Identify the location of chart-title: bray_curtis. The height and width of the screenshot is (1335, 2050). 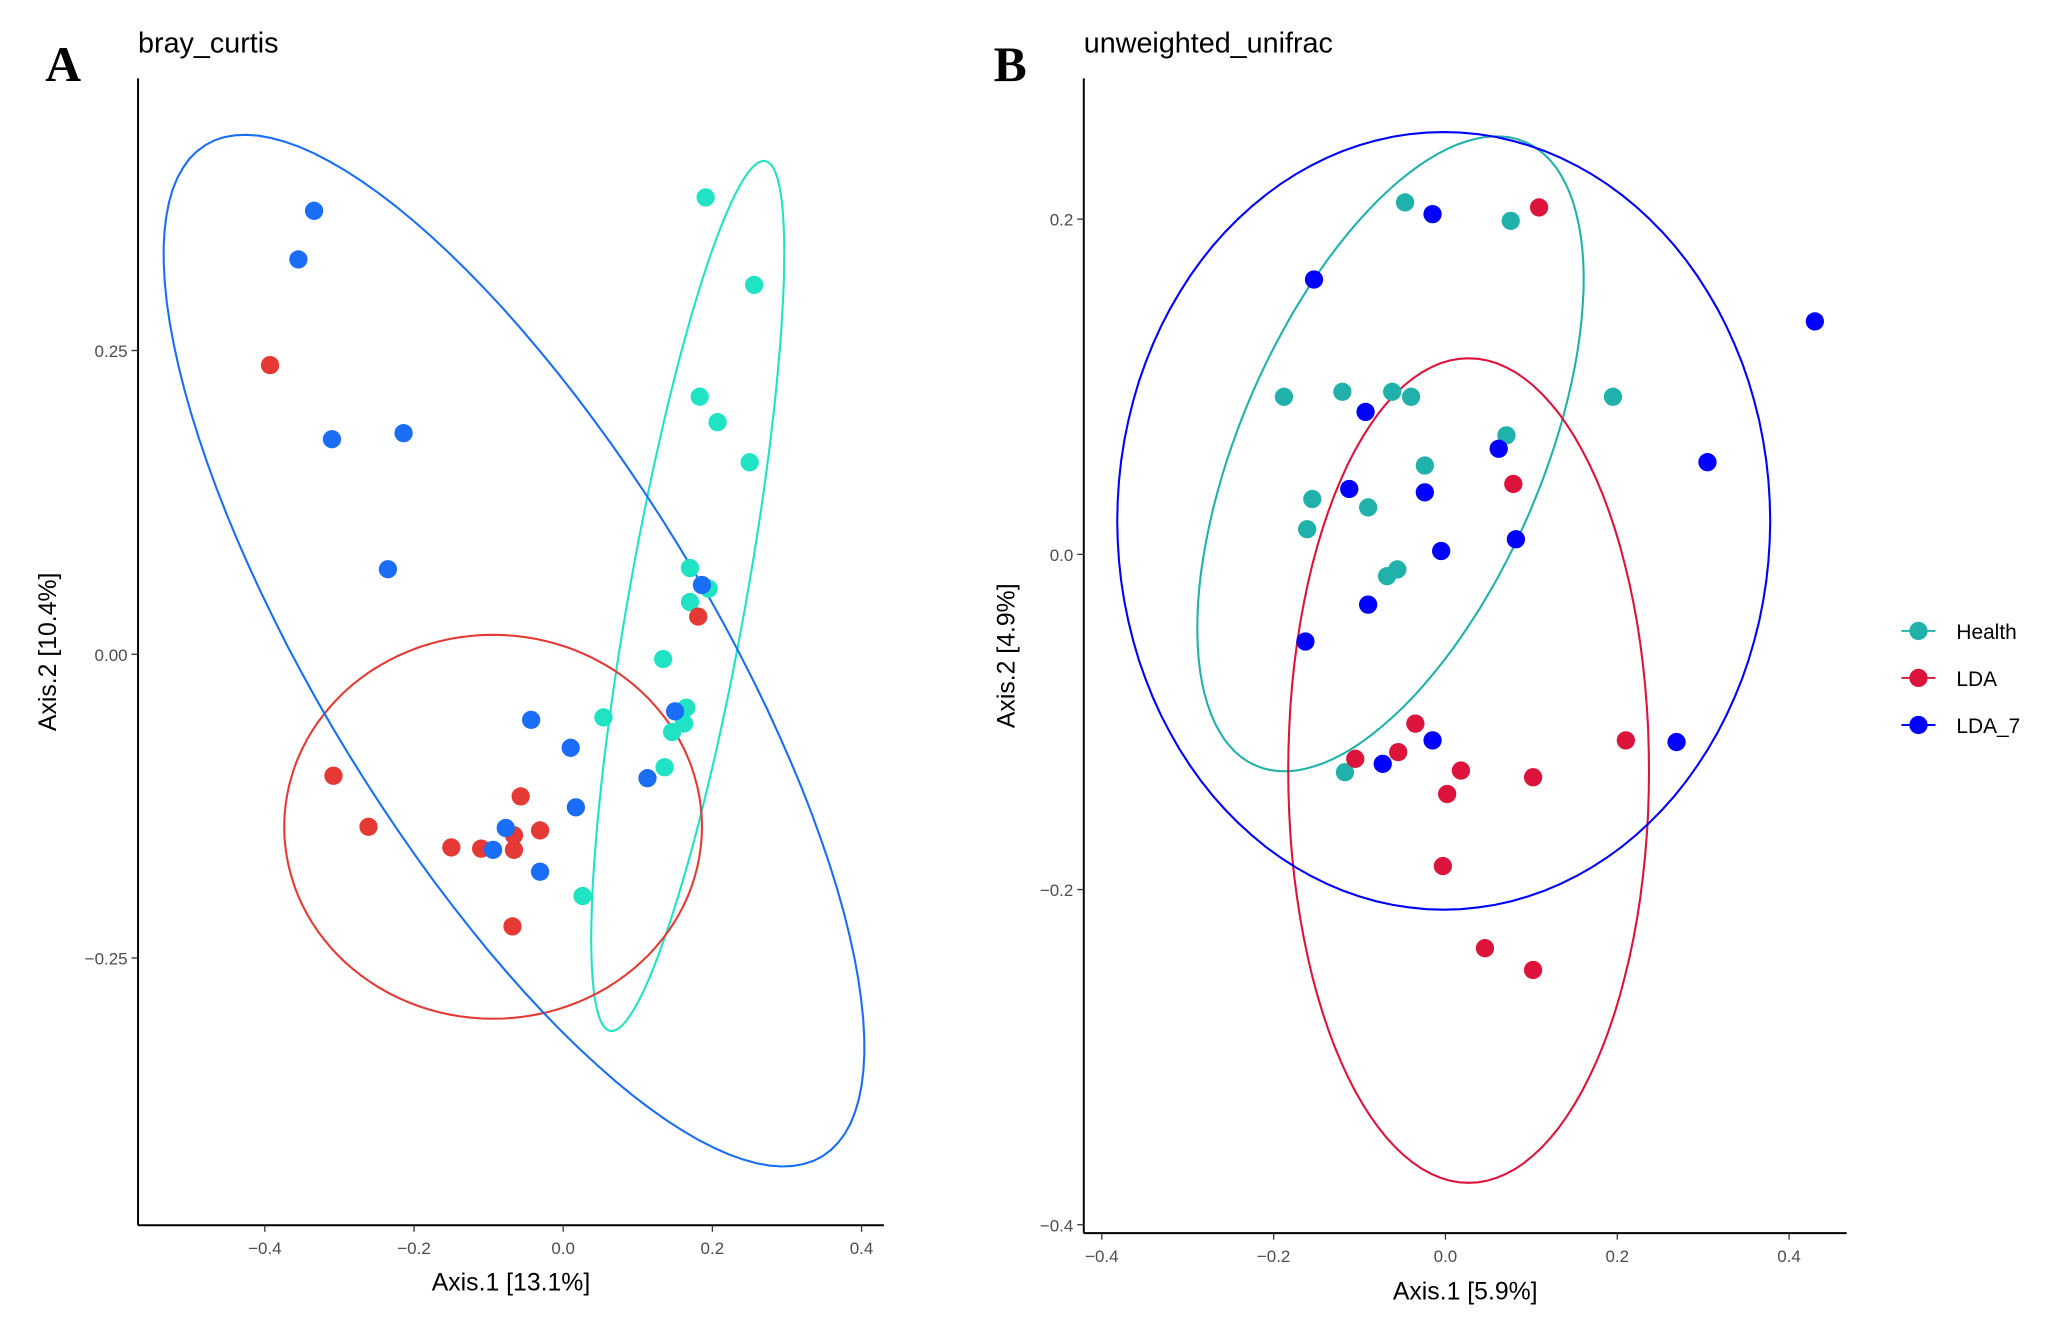
(208, 43).